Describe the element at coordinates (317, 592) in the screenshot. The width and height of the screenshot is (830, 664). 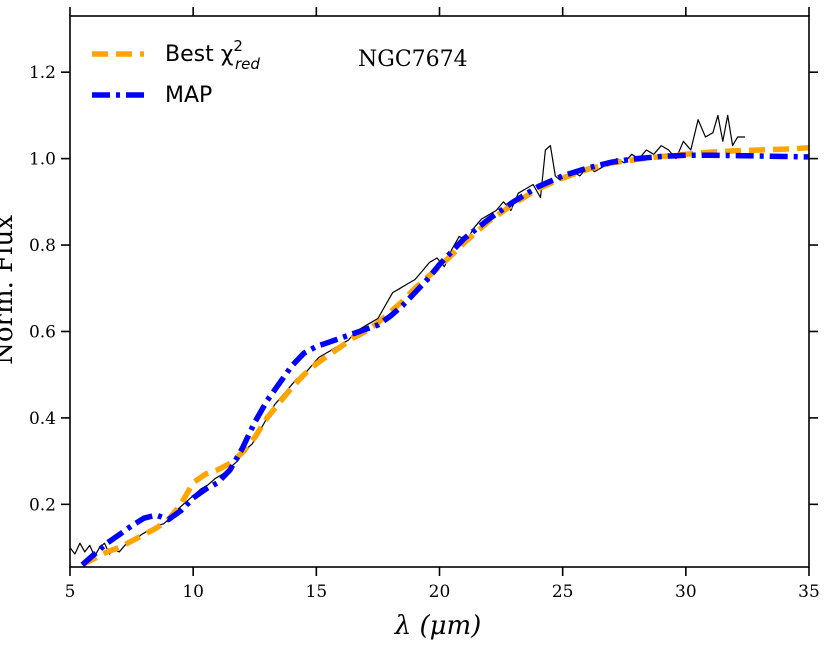
I see `x-tick-label: 15` at that location.